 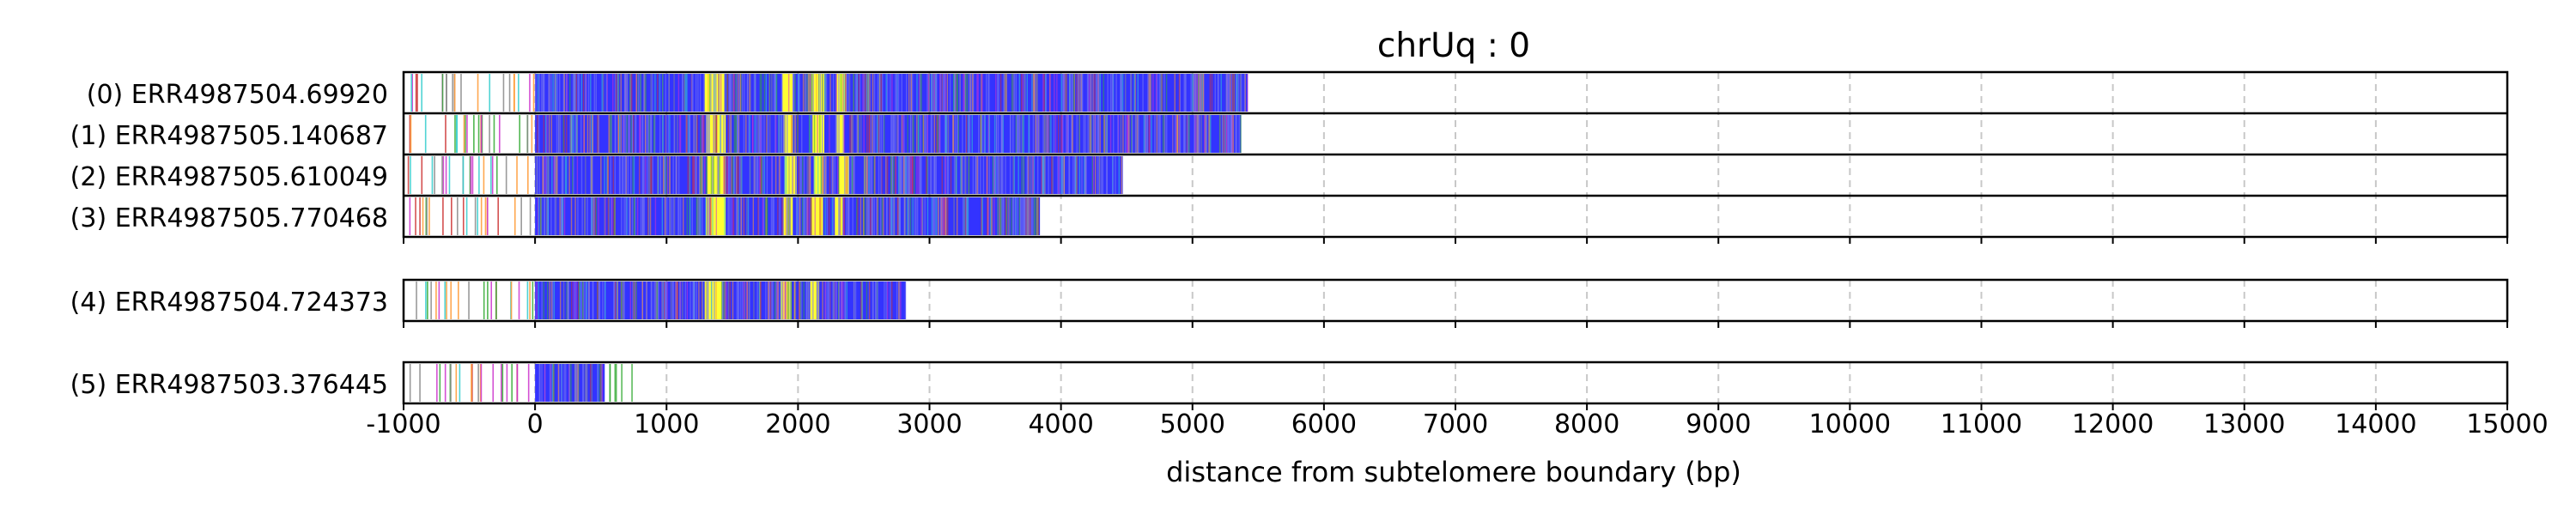 I want to click on x-tick-label: 14000, so click(x=2375, y=424).